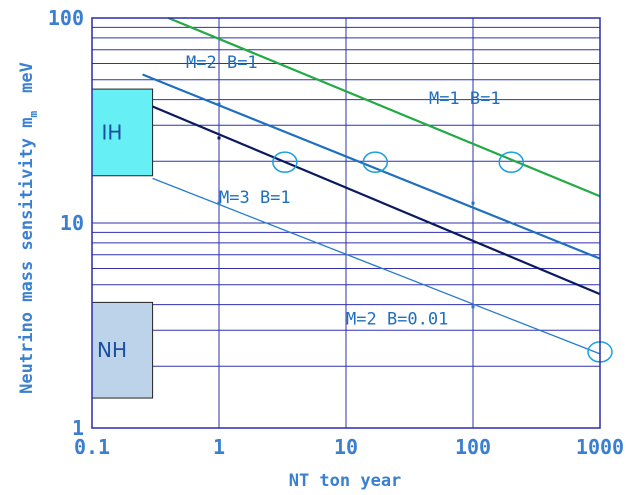  Describe the element at coordinates (346, 447) in the screenshot. I see `x-tick-label: 10` at that location.